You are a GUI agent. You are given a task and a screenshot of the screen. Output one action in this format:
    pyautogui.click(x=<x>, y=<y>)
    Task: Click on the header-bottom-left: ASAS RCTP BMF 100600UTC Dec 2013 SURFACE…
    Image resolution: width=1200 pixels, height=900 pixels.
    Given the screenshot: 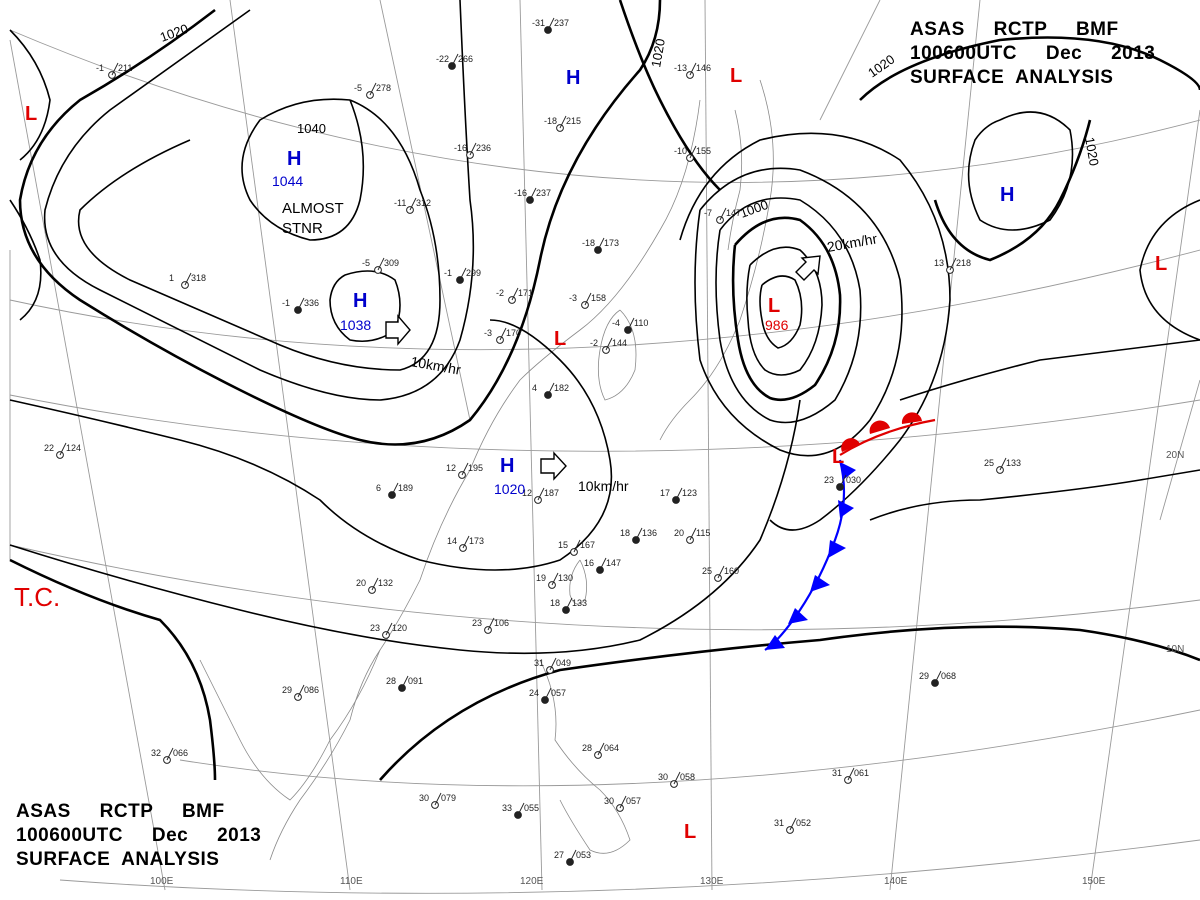 What is the action you would take?
    pyautogui.click(x=138, y=836)
    